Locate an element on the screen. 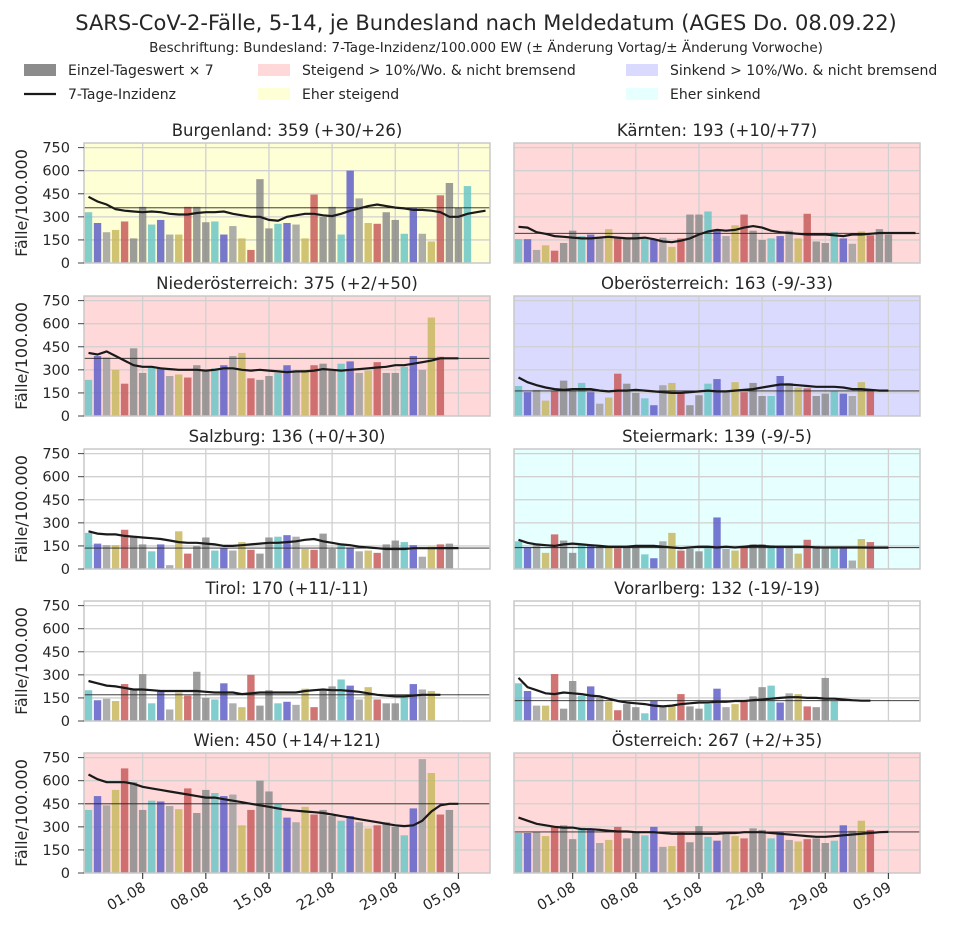  x-tick-label: 15.08 is located at coordinates (253, 897).